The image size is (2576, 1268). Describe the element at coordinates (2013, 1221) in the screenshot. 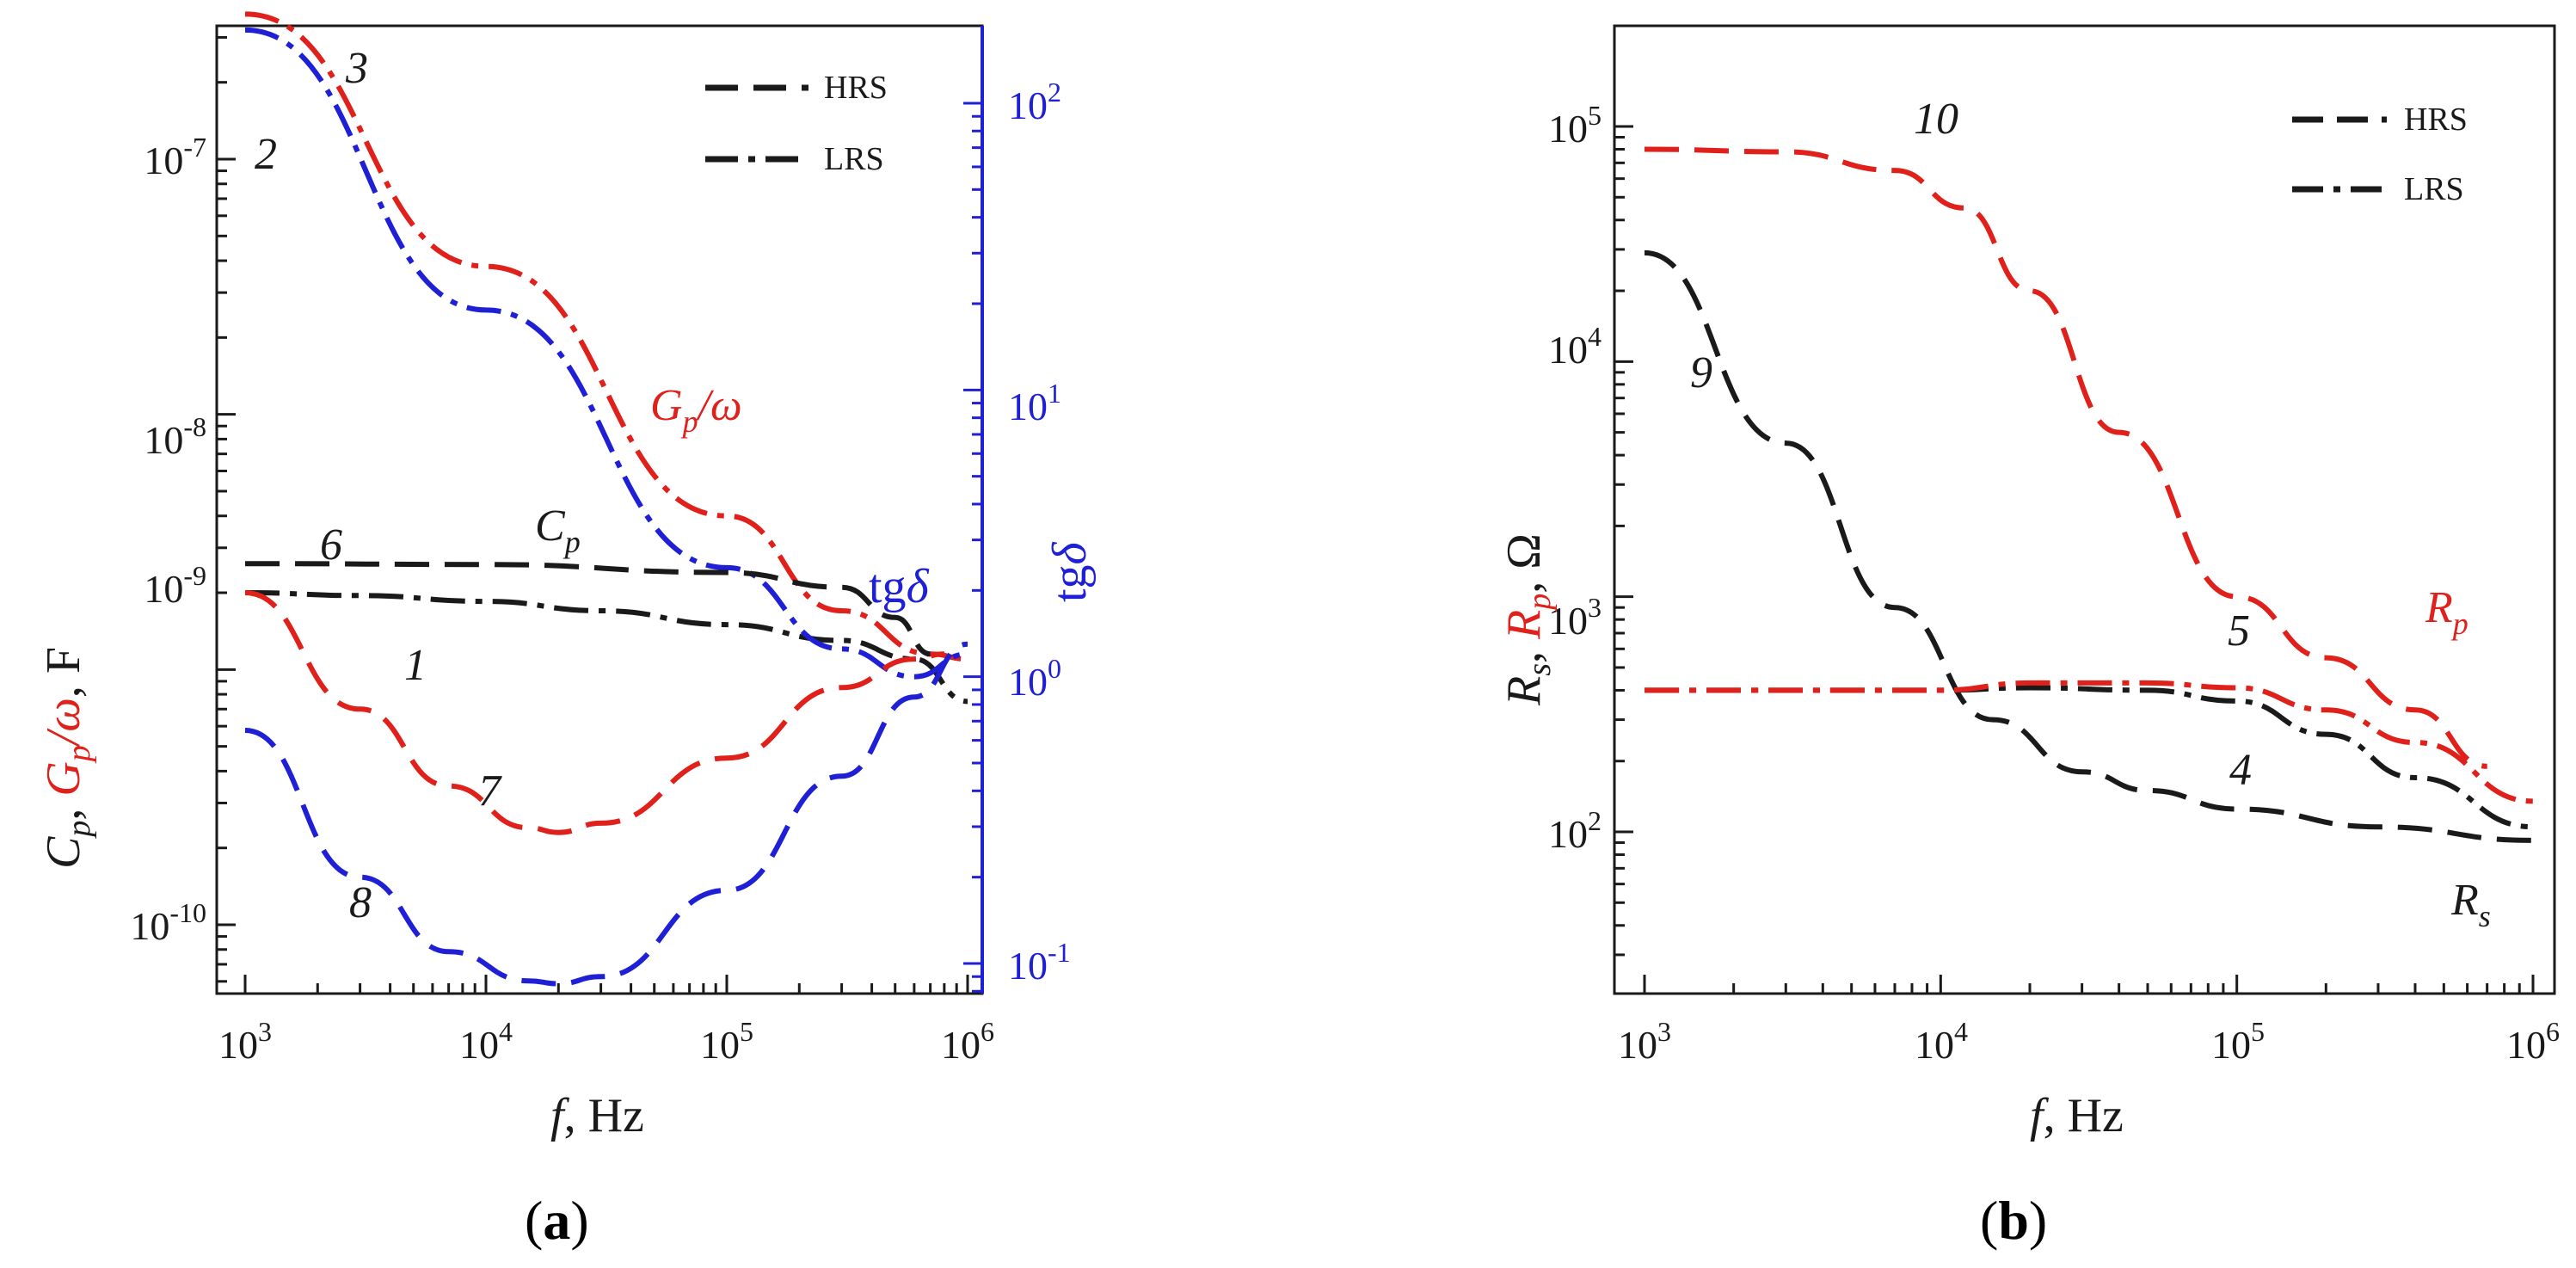

I see `chart-b-caption: (b)` at that location.